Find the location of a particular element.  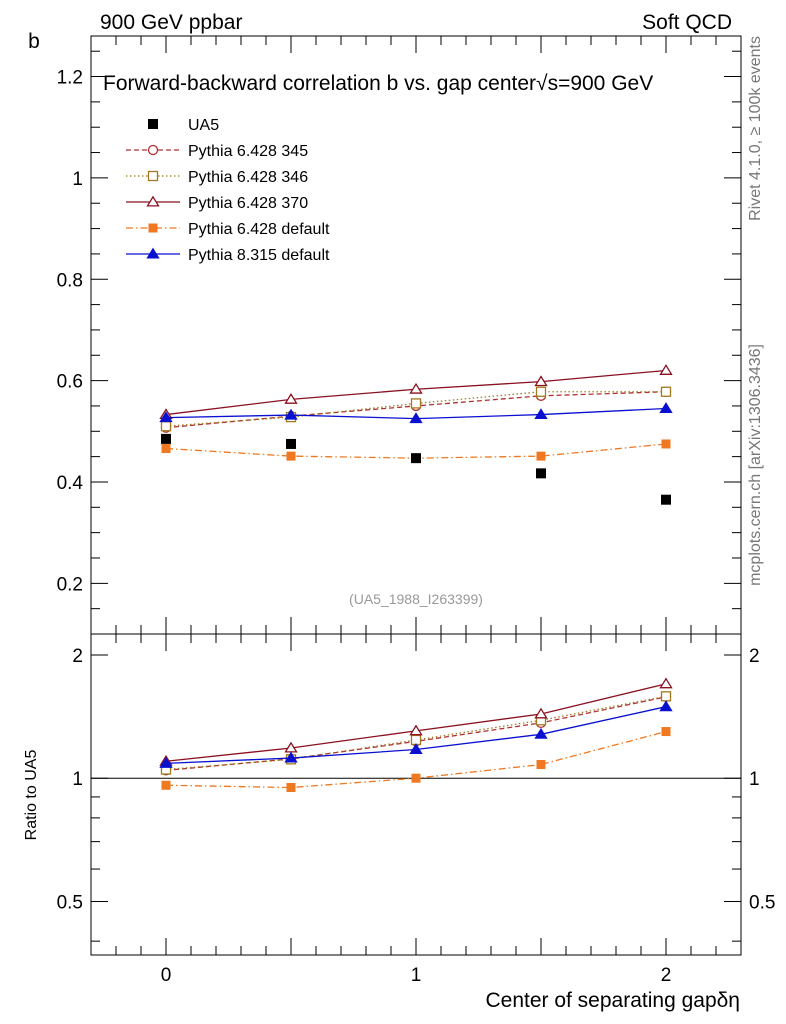

legend-label-2: Pythia 6.428 346 is located at coordinates (248, 177).